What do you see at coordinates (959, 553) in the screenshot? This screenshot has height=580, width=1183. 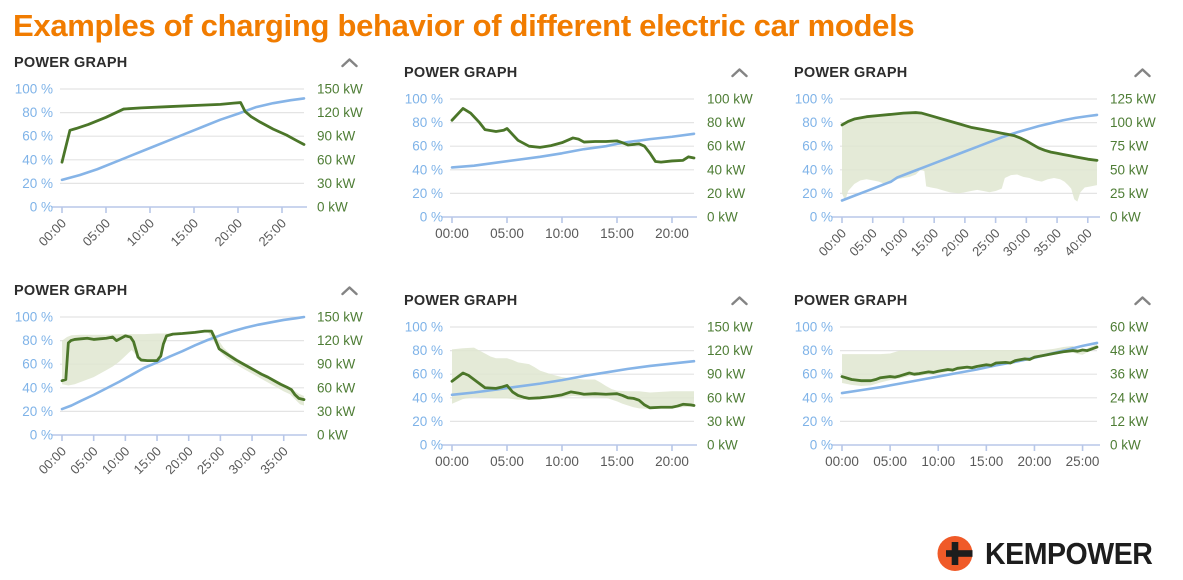 I see `logo-plus-horizontal` at bounding box center [959, 553].